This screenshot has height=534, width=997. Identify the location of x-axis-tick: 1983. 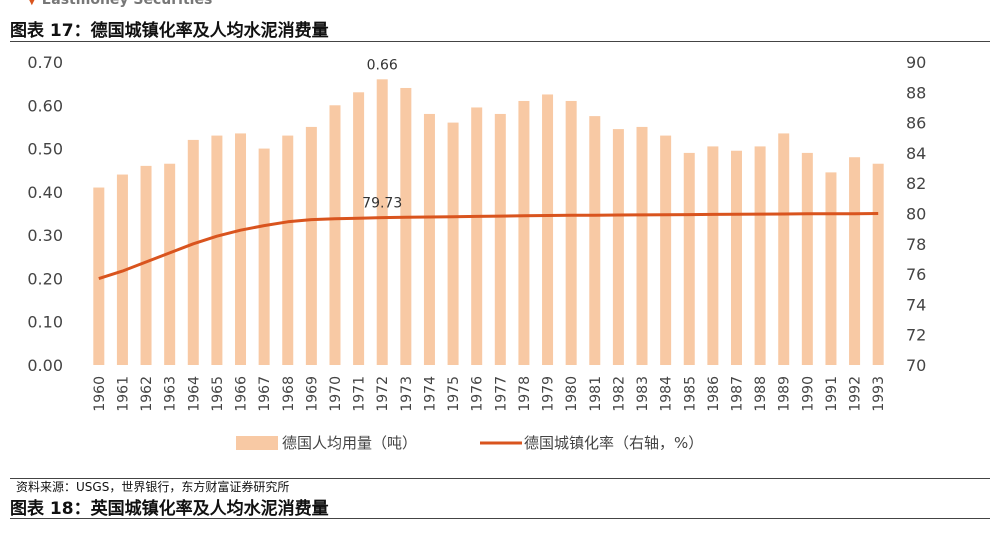
(643, 394).